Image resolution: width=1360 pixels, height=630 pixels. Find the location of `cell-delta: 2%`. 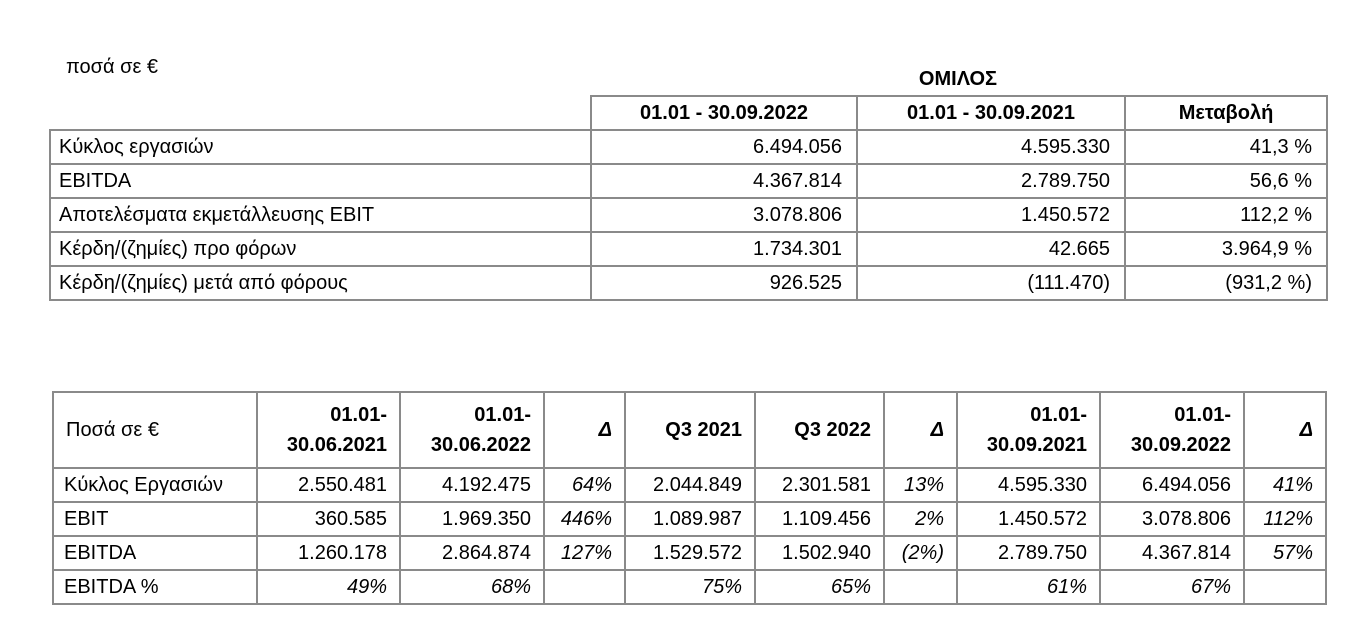

cell-delta: 2% is located at coordinates (920, 519).